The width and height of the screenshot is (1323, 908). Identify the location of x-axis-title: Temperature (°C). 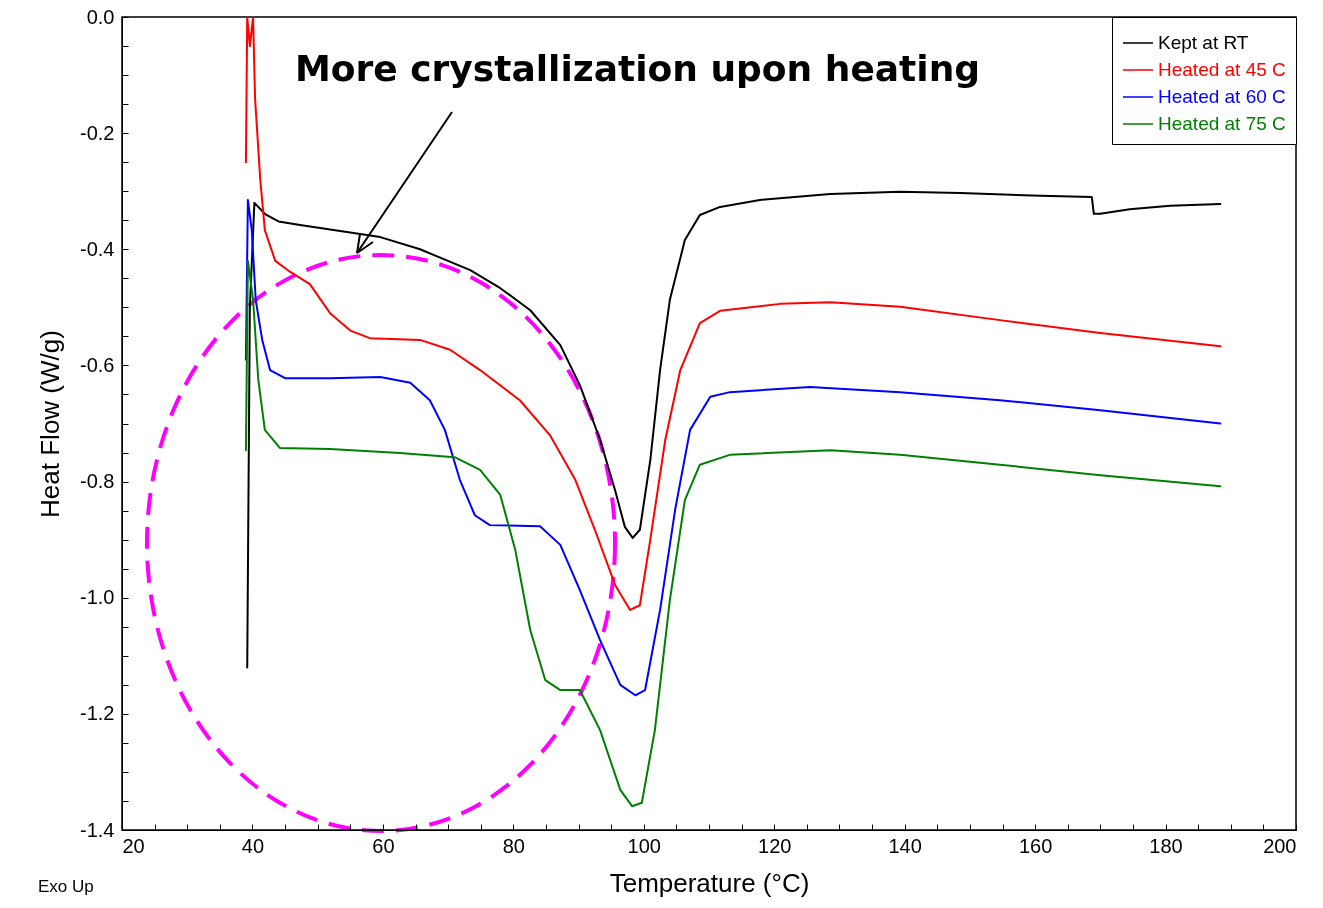
(709, 882).